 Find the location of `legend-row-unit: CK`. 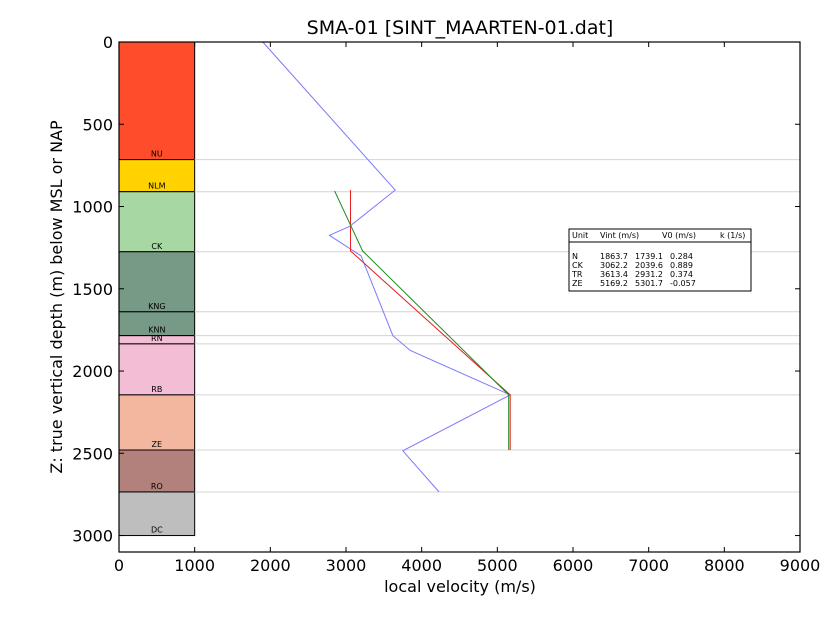

legend-row-unit: CK is located at coordinates (578, 265).